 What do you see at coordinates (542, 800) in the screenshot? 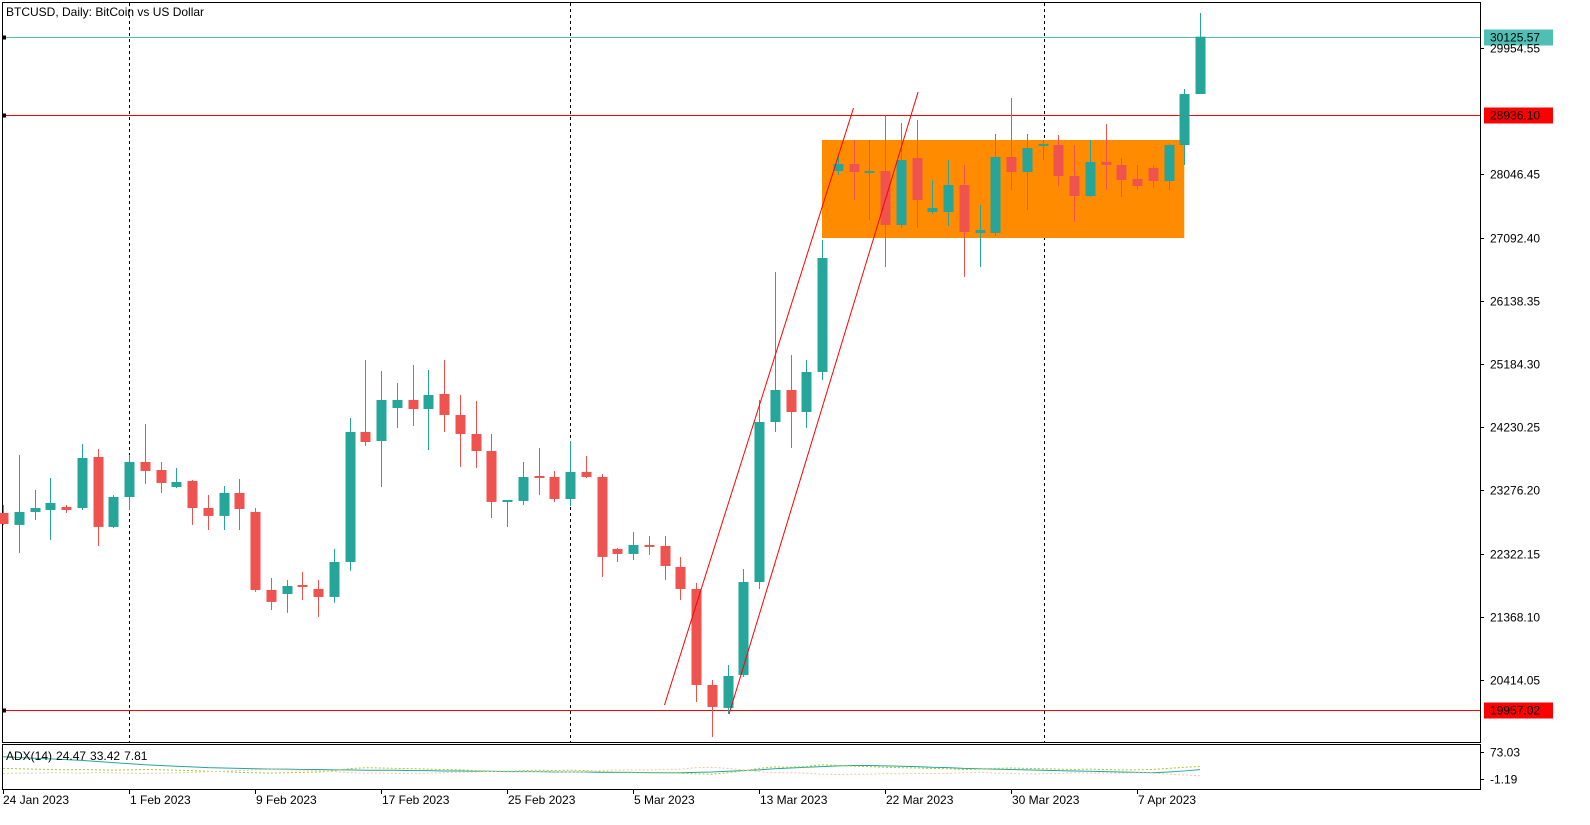
I see `x-tick-label: 25 Feb 2023` at bounding box center [542, 800].